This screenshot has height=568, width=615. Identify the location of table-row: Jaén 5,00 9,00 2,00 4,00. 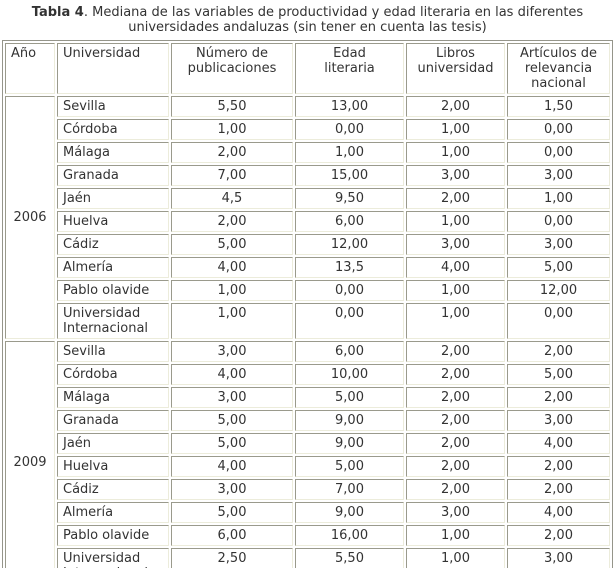
(307, 443).